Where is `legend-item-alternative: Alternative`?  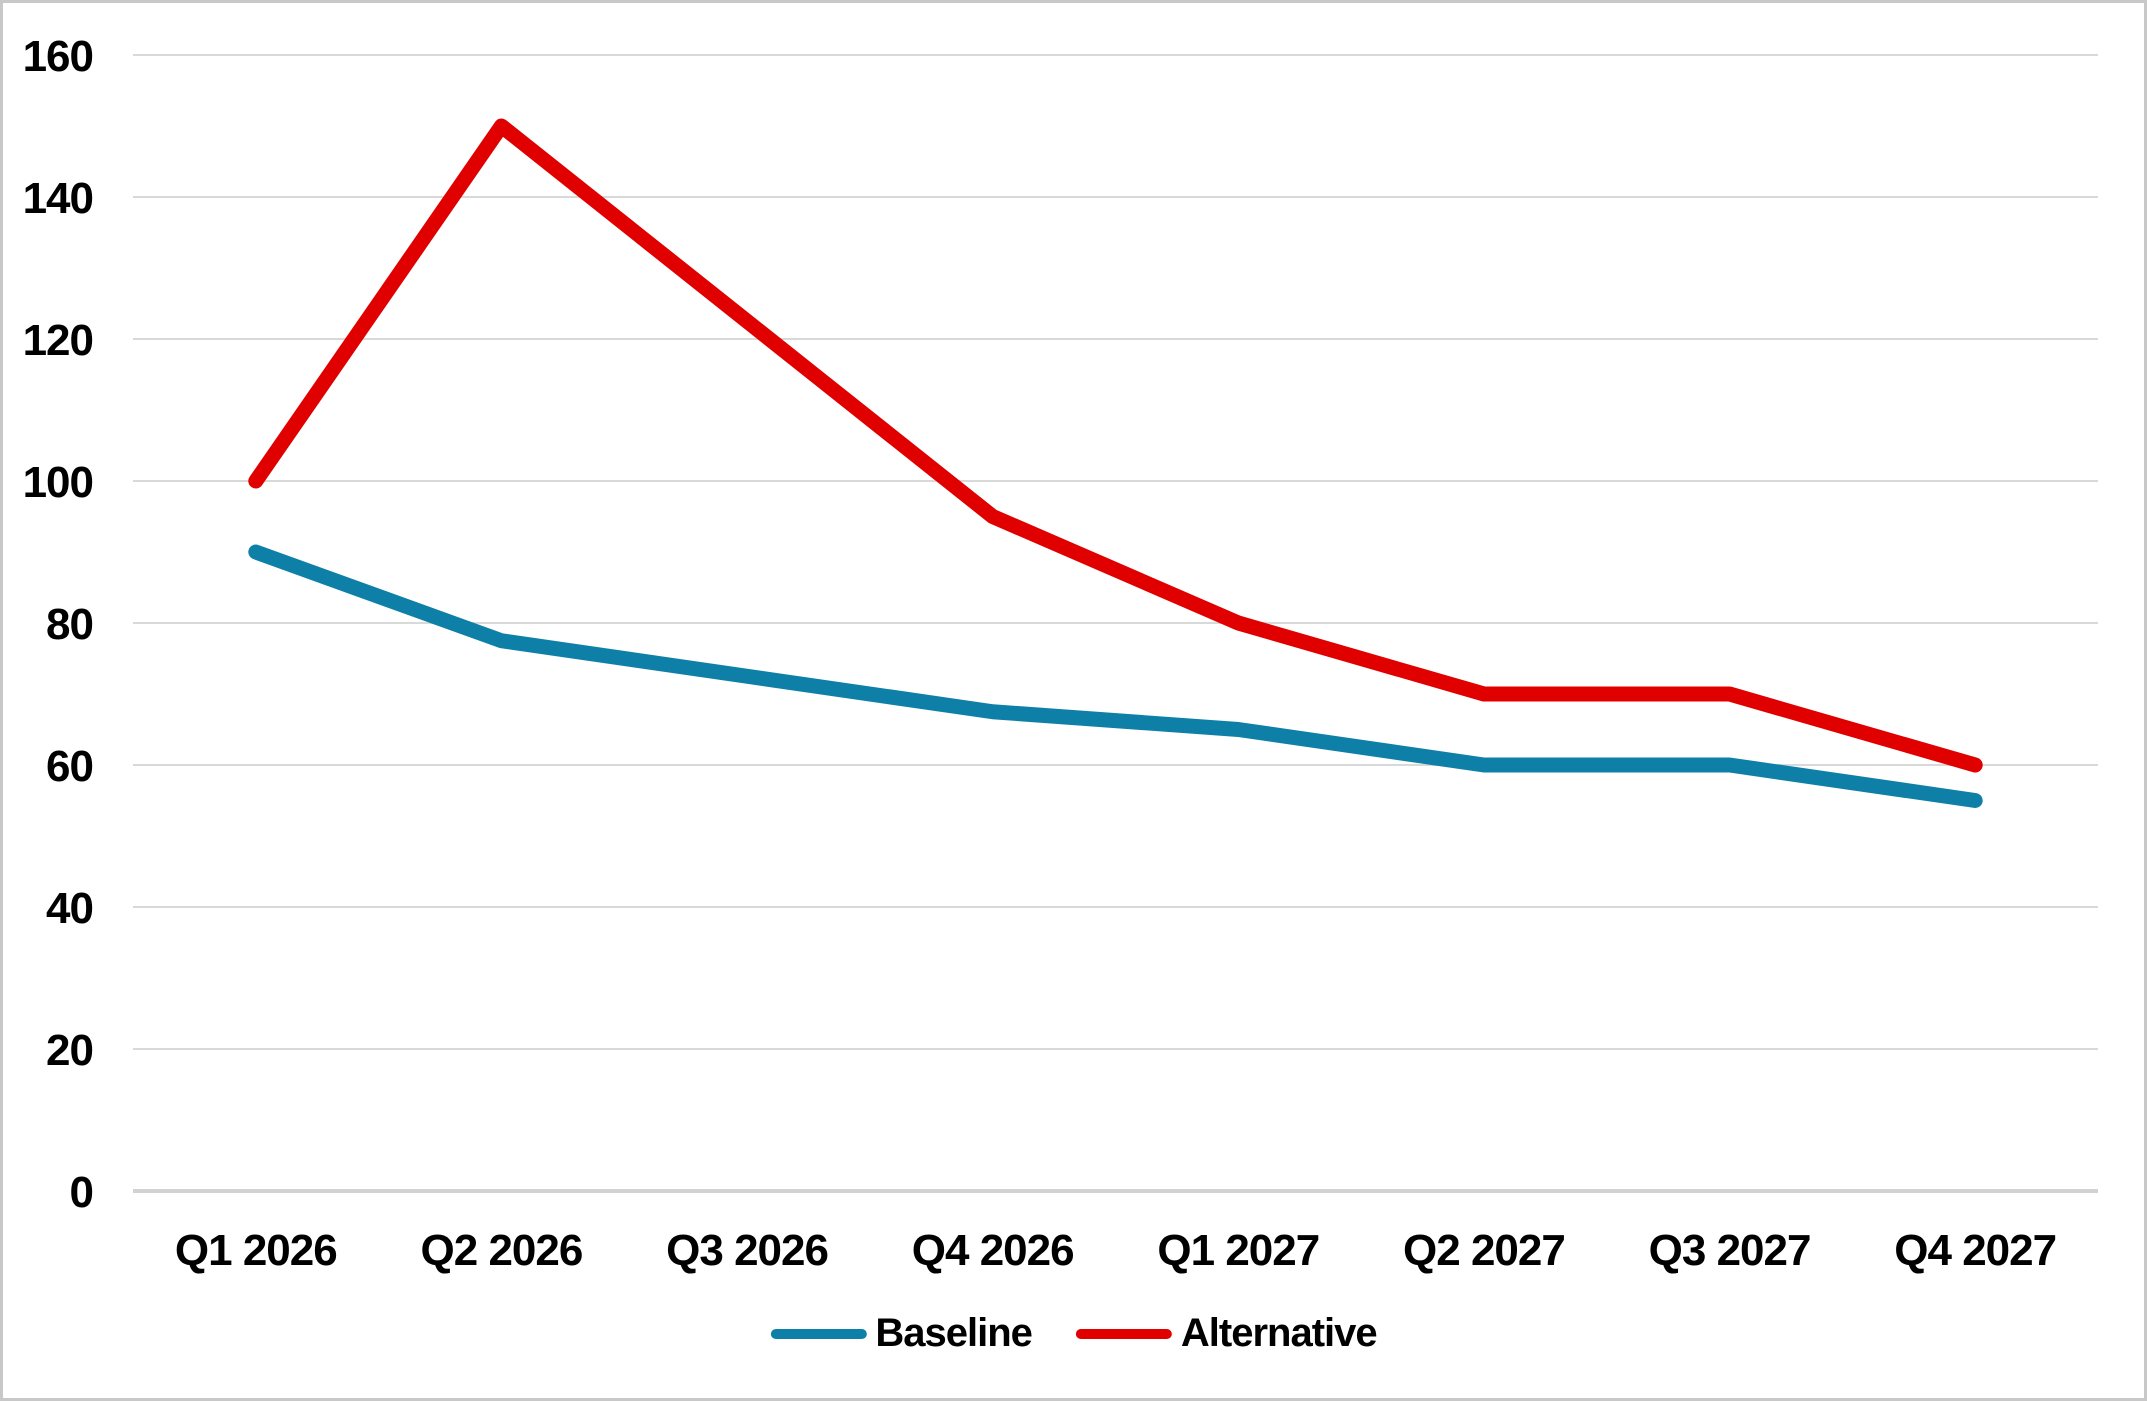
legend-item-alternative: Alternative is located at coordinates (1226, 1333).